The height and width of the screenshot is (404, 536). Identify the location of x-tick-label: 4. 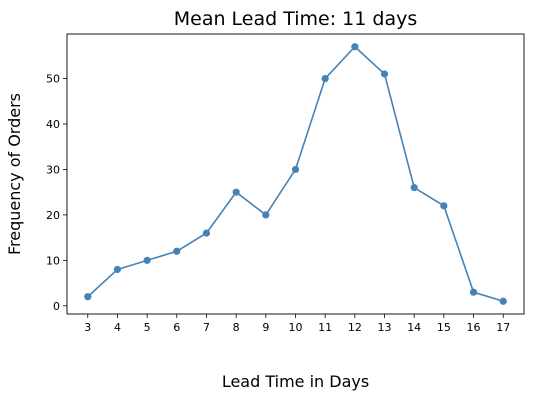
(117, 327).